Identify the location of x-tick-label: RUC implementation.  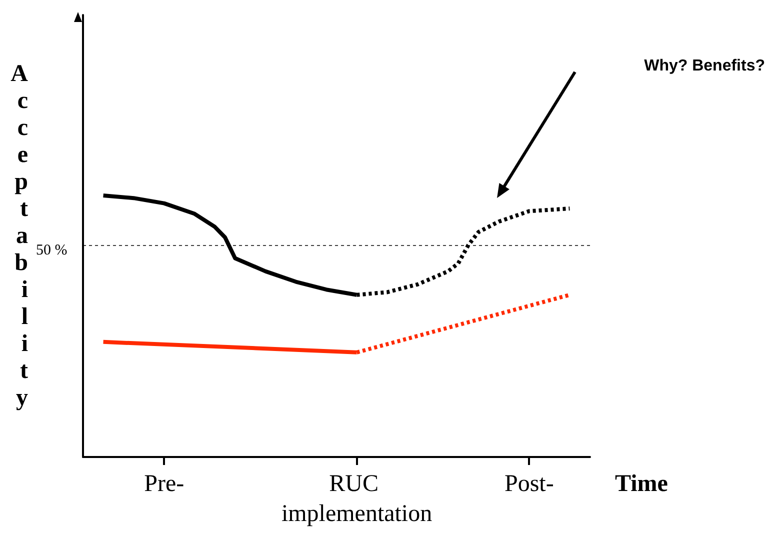
(356, 499).